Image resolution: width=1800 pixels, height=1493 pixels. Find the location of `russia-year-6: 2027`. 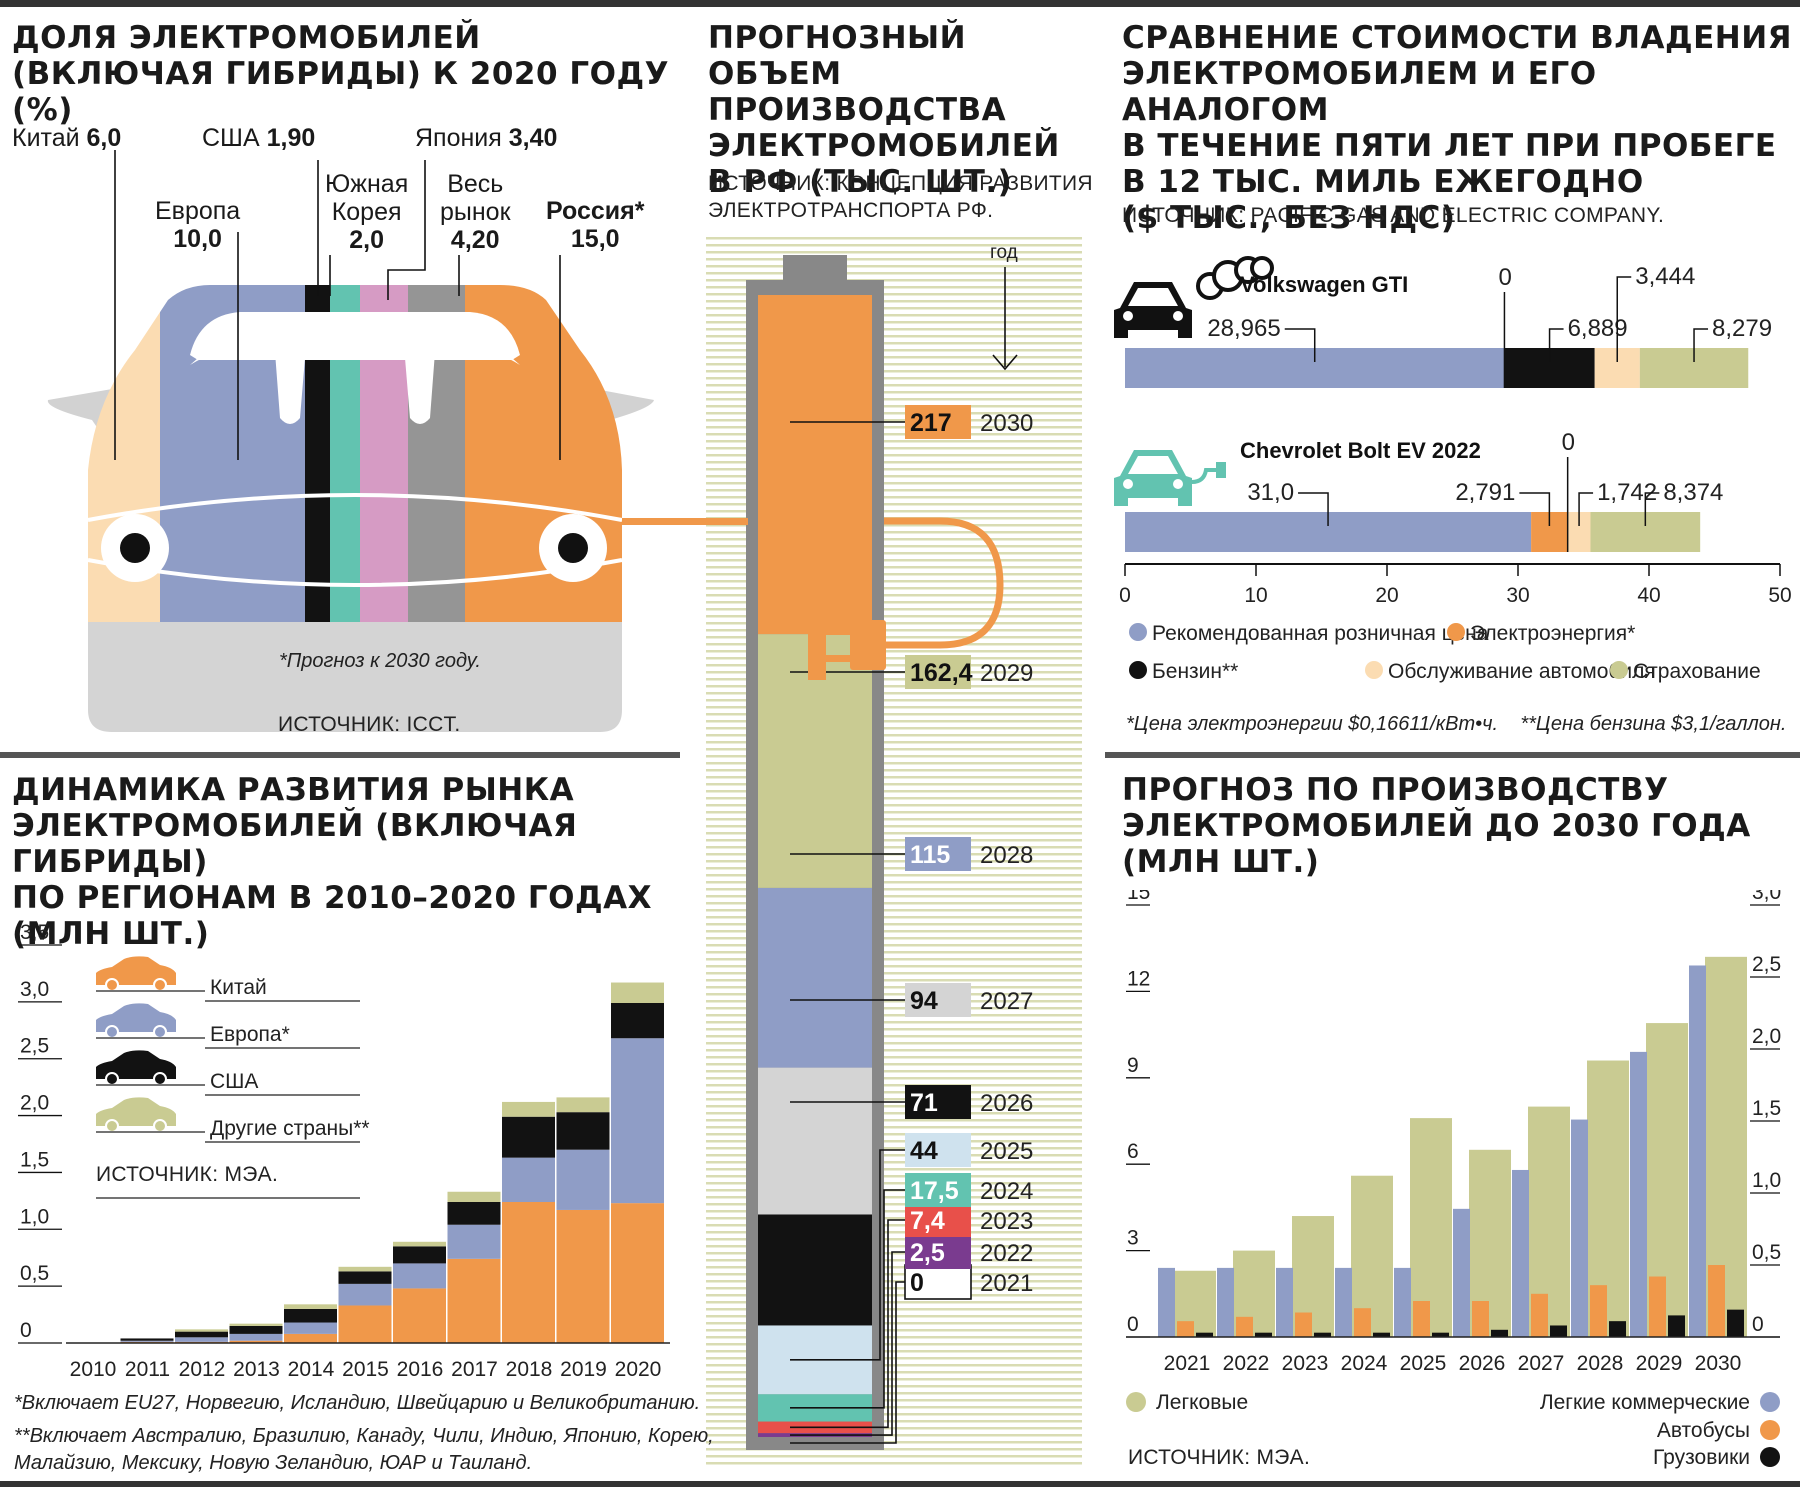

russia-year-6: 2027 is located at coordinates (1006, 1001).